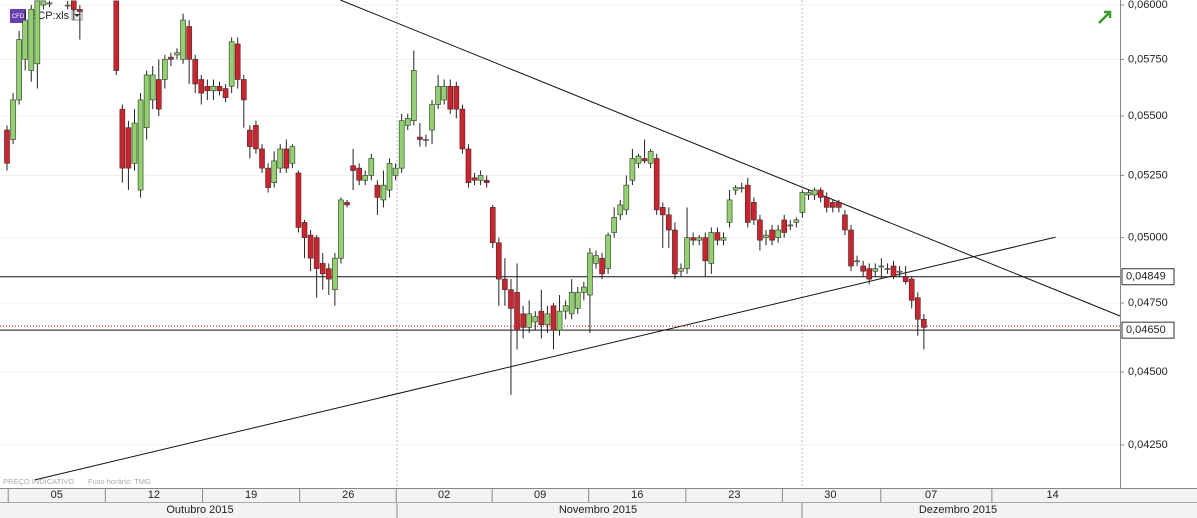 Image resolution: width=1197 pixels, height=518 pixels. What do you see at coordinates (1148, 175) in the screenshot?
I see `y-tick-label: 0,05250` at bounding box center [1148, 175].